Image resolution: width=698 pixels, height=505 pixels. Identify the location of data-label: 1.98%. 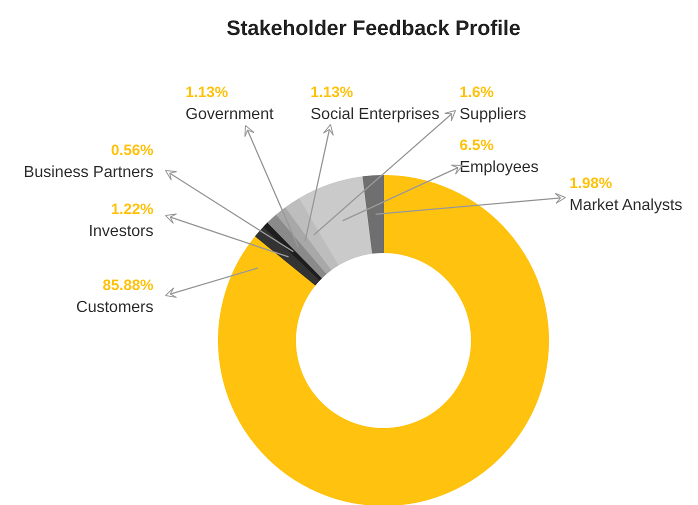
(591, 183).